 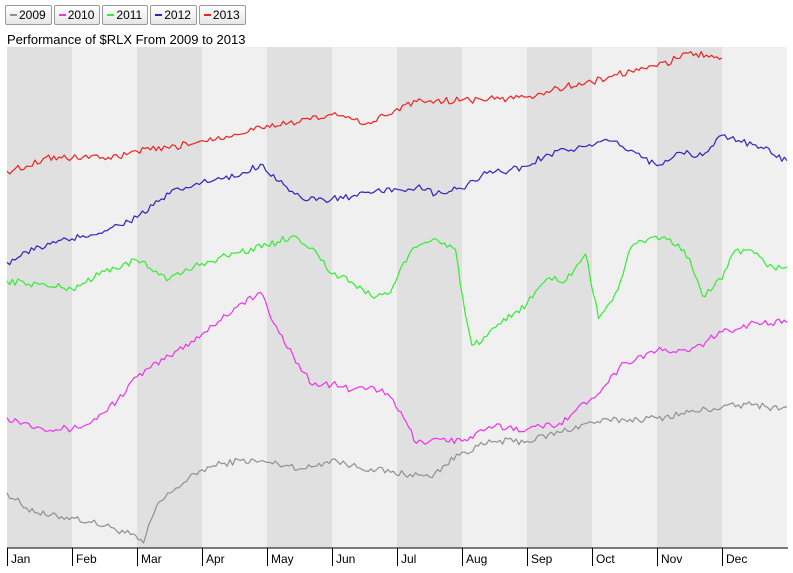 I want to click on legend-label: 2013, so click(x=226, y=15).